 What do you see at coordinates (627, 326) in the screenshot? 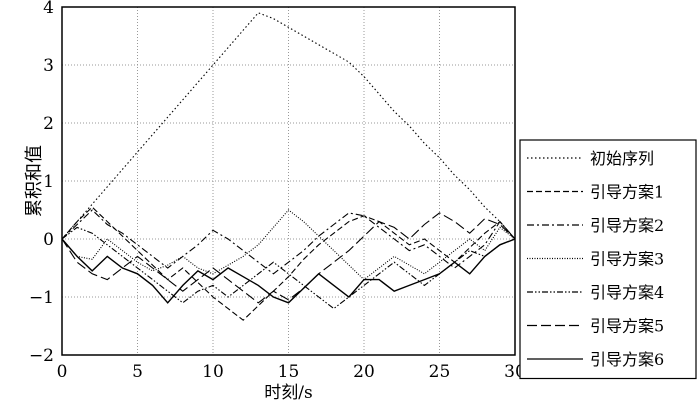
I see `legend-label: 引导方案5` at bounding box center [627, 326].